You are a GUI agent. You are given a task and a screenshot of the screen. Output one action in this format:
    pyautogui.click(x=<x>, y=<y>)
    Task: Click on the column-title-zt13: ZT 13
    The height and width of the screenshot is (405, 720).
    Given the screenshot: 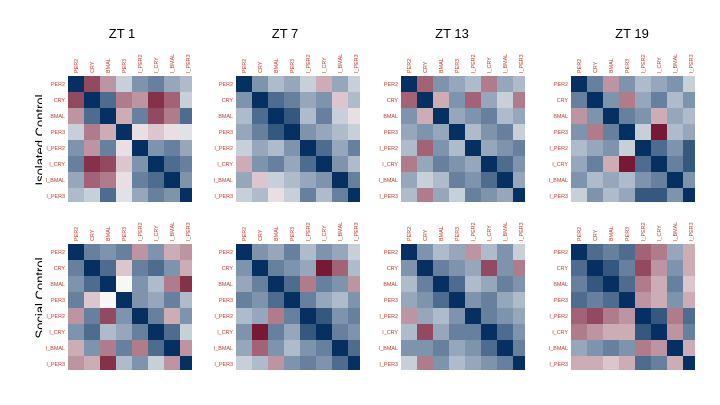 What is the action you would take?
    pyautogui.click(x=452, y=33)
    